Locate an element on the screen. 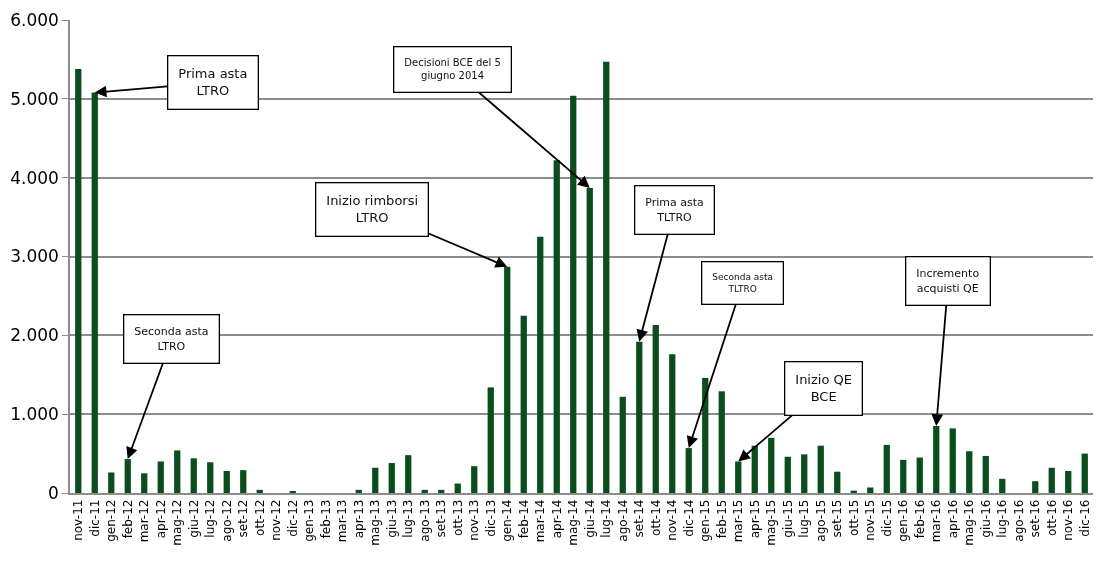 This screenshot has width=1103, height=563. x-tick-label: nov-13 is located at coordinates (474, 520).